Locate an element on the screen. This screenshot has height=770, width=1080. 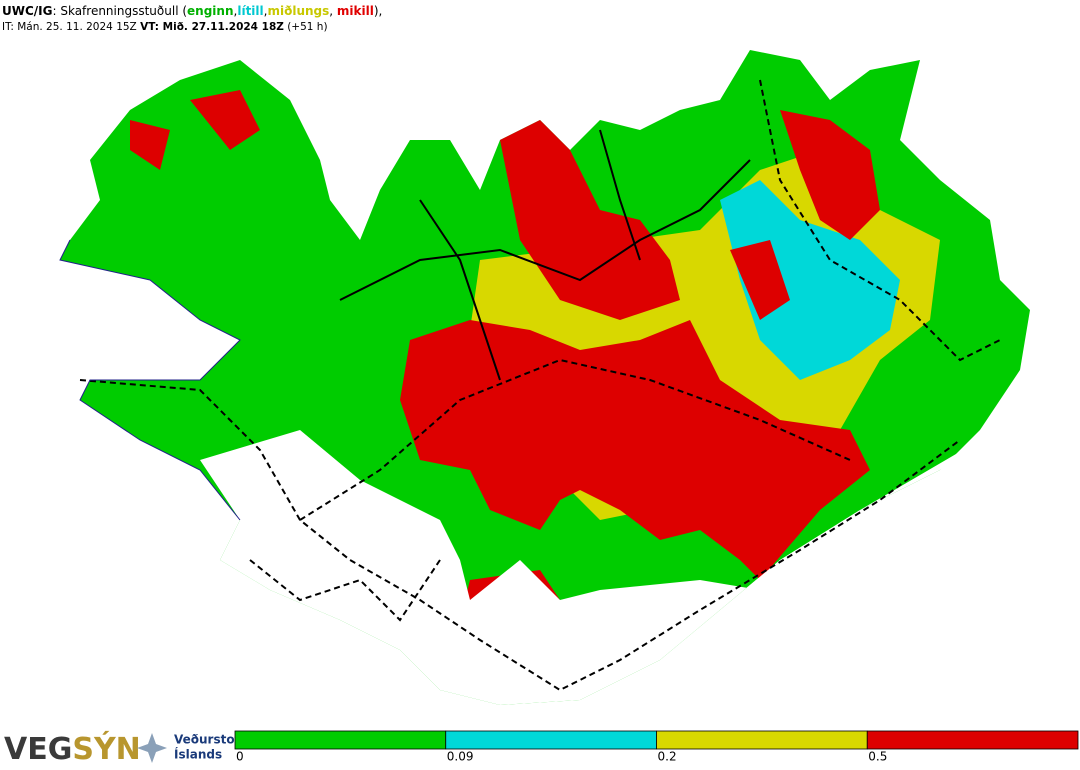
cyan-area is located at coordinates (810, 280).